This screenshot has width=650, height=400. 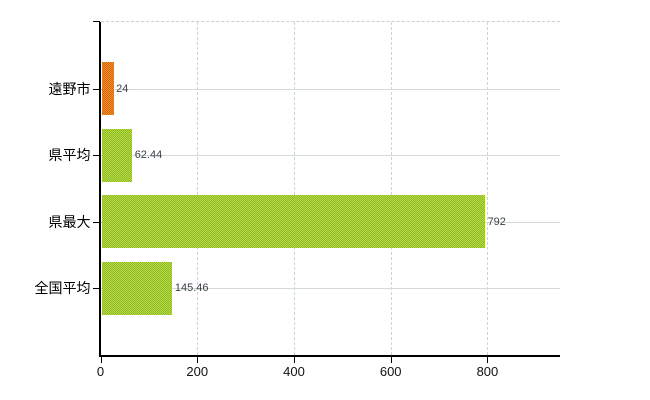 I want to click on category-label: 全国平均, so click(x=62, y=288).